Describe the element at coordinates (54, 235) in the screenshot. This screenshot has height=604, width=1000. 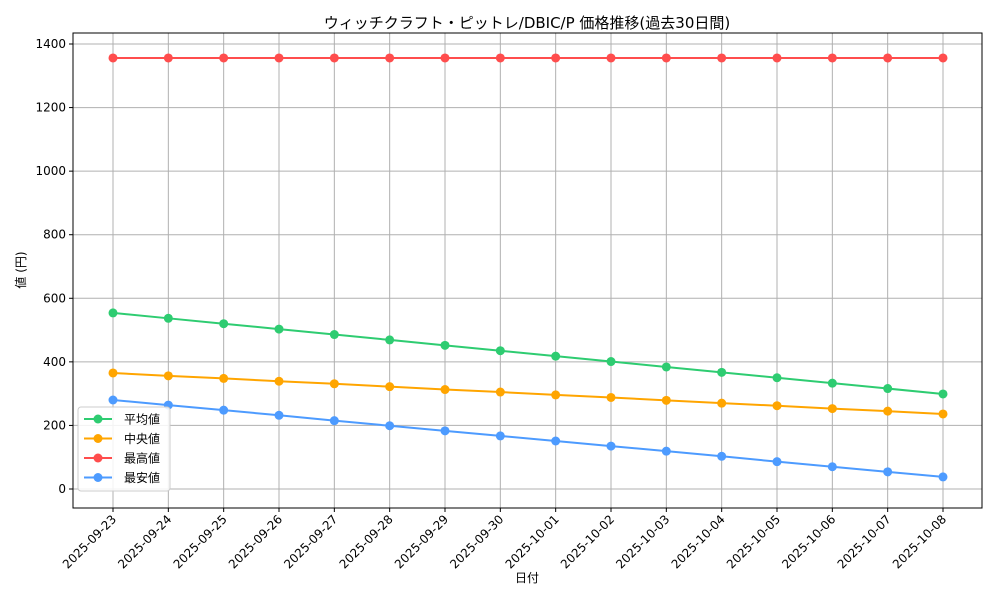
I see `y-tick-label: 800` at that location.